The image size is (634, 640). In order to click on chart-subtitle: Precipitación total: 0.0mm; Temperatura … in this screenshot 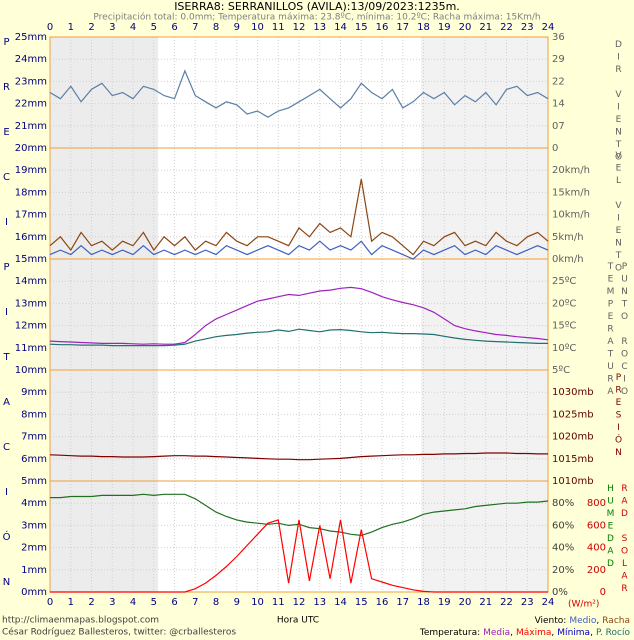, I will do `click(316, 17)`.